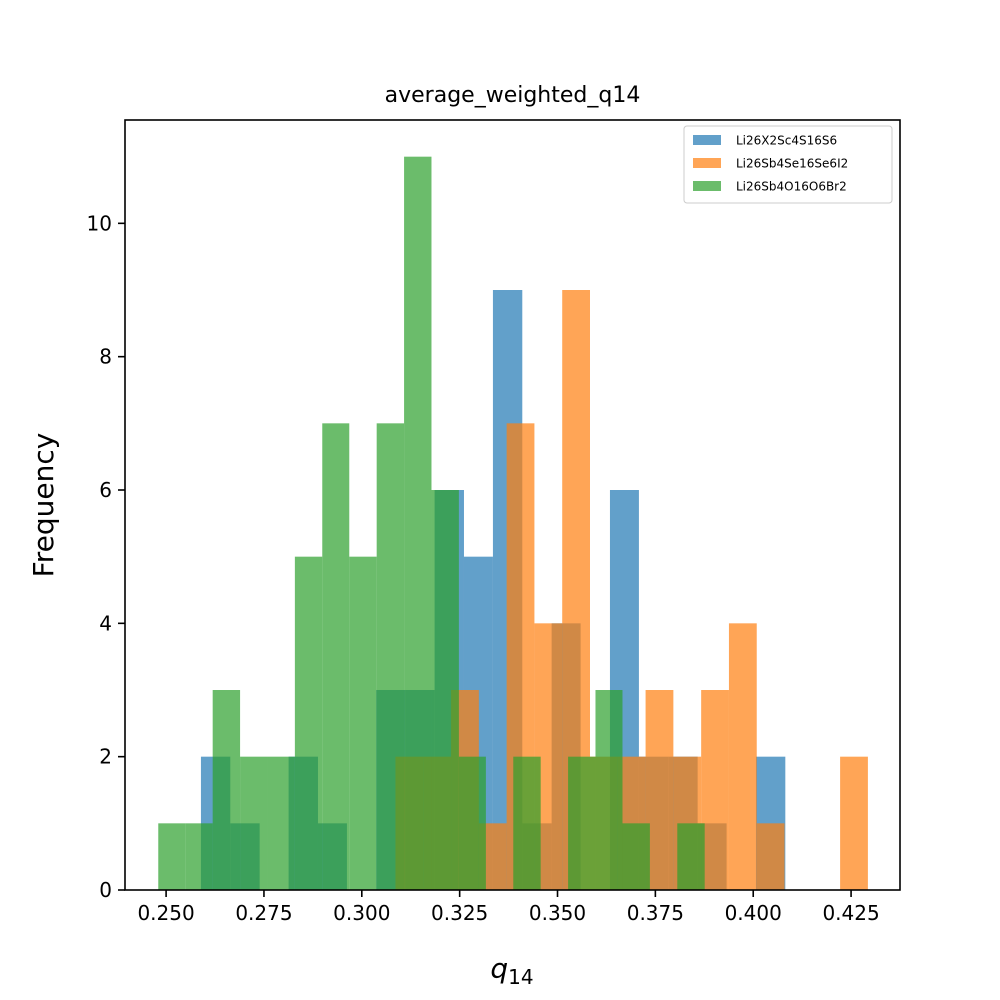 This screenshot has width=1000, height=1000. Describe the element at coordinates (336, 656) in the screenshot. I see `bar-series2-bin6` at that location.